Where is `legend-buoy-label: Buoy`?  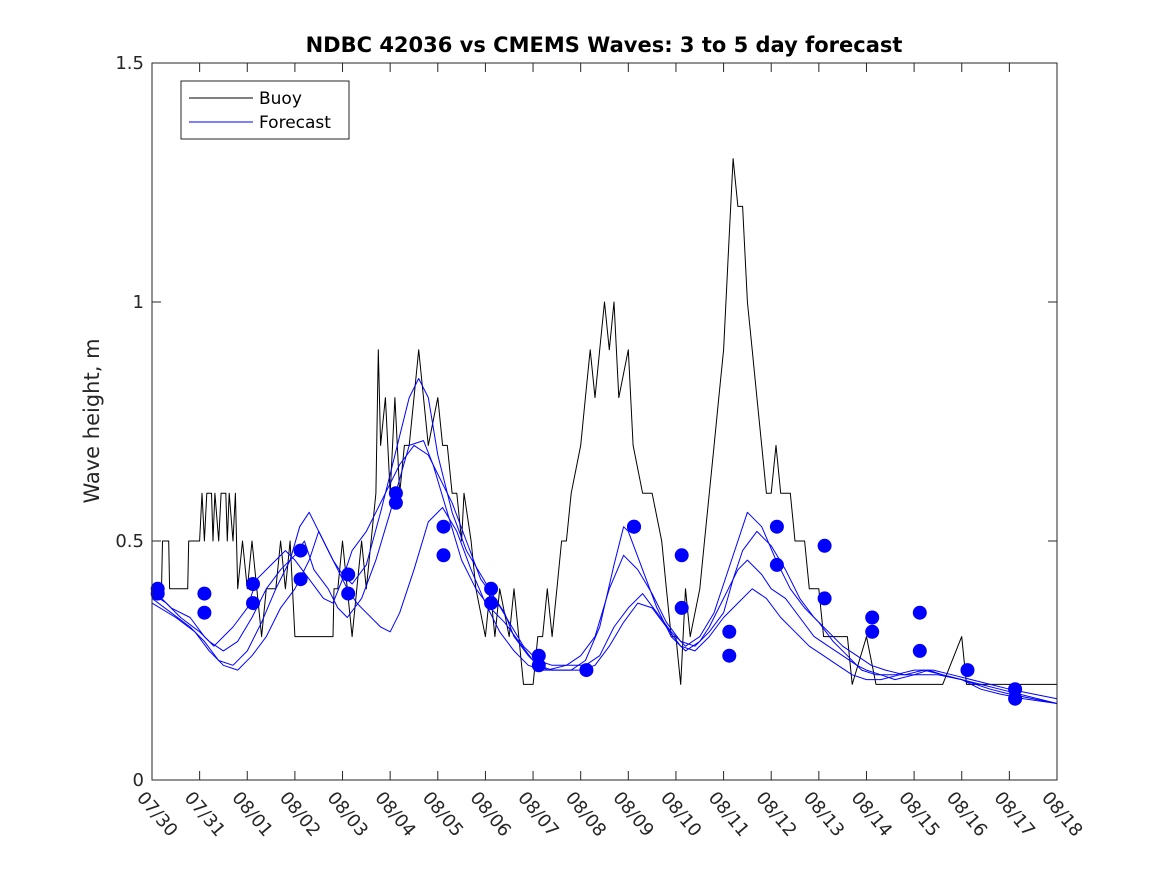
legend-buoy-label: Buoy is located at coordinates (280, 99).